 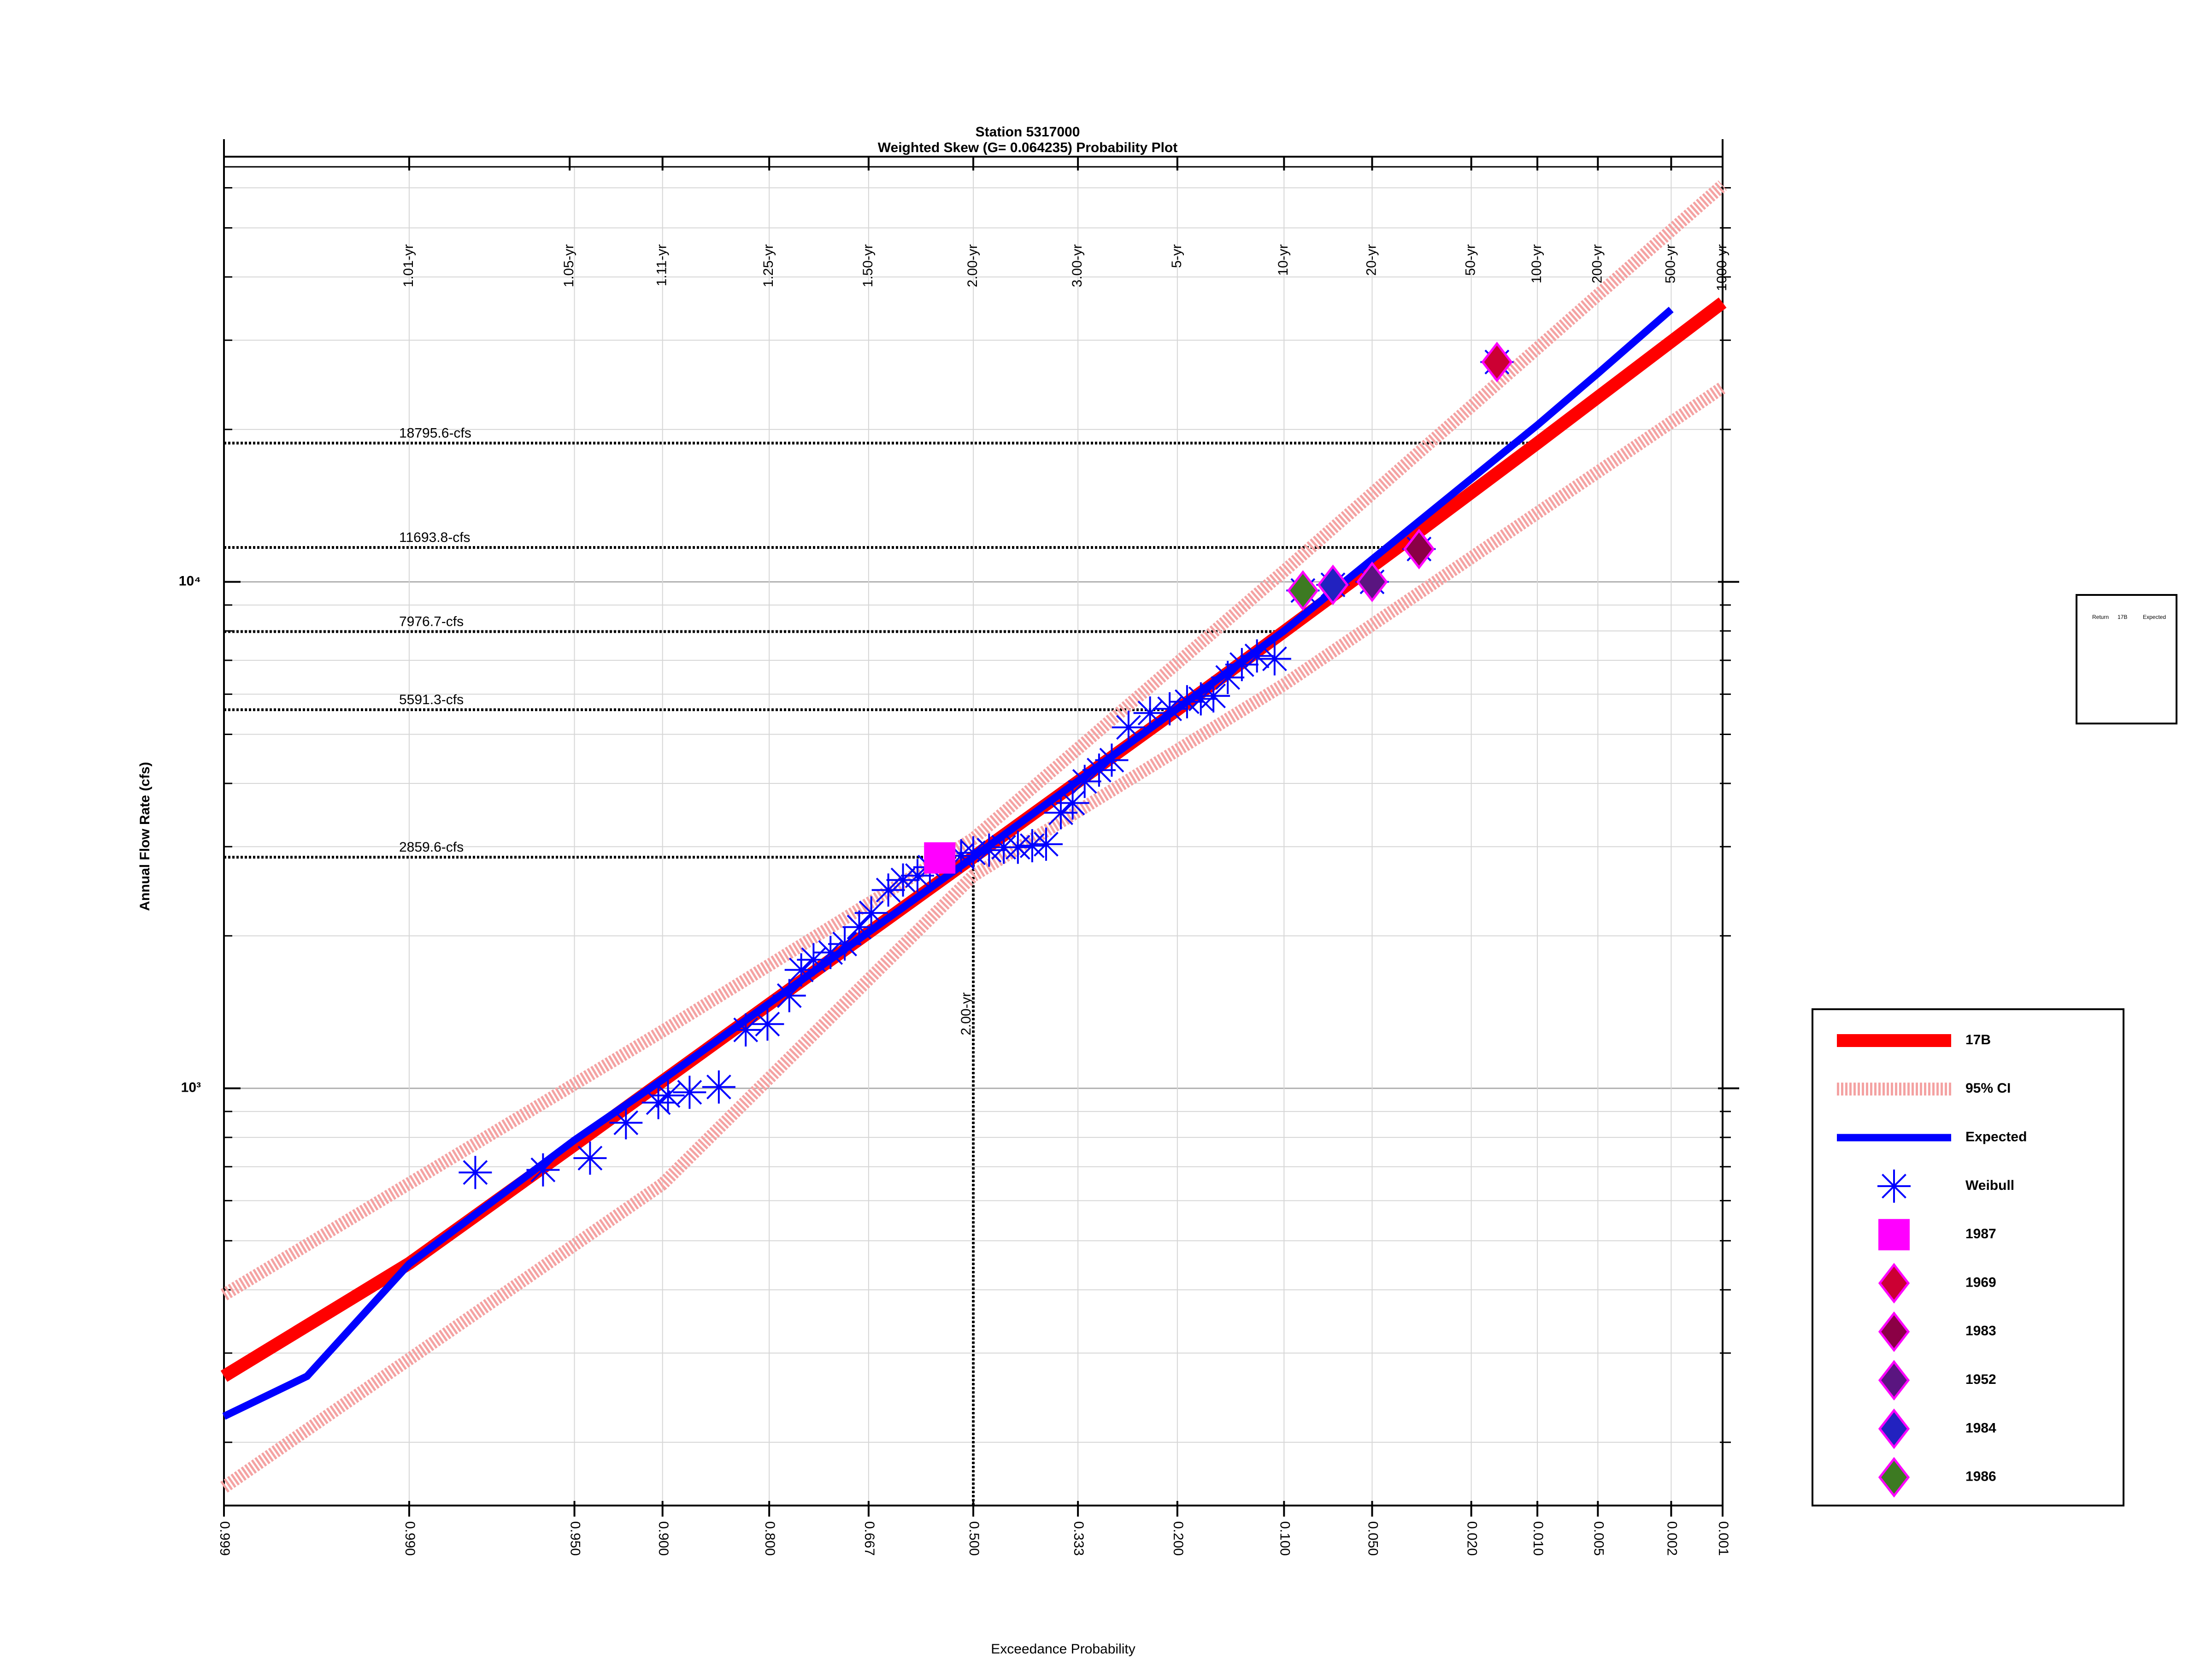 I want to click on x-tick-label: 0.800, so click(x=769, y=1538).